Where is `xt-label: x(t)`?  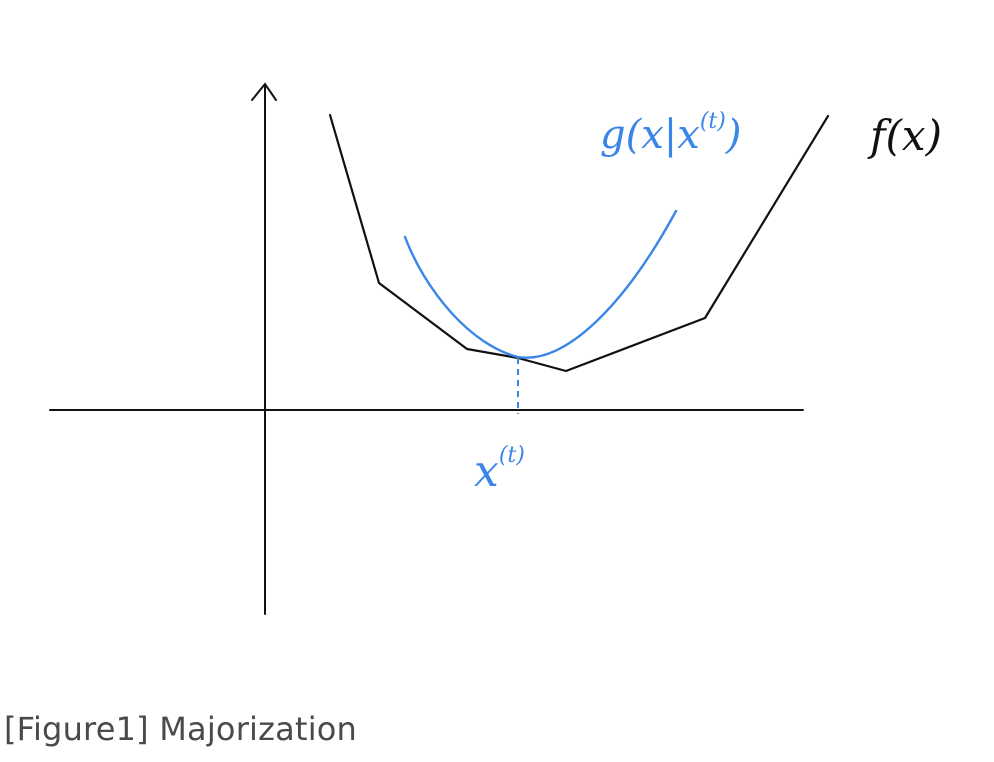 xt-label: x(t) is located at coordinates (499, 470).